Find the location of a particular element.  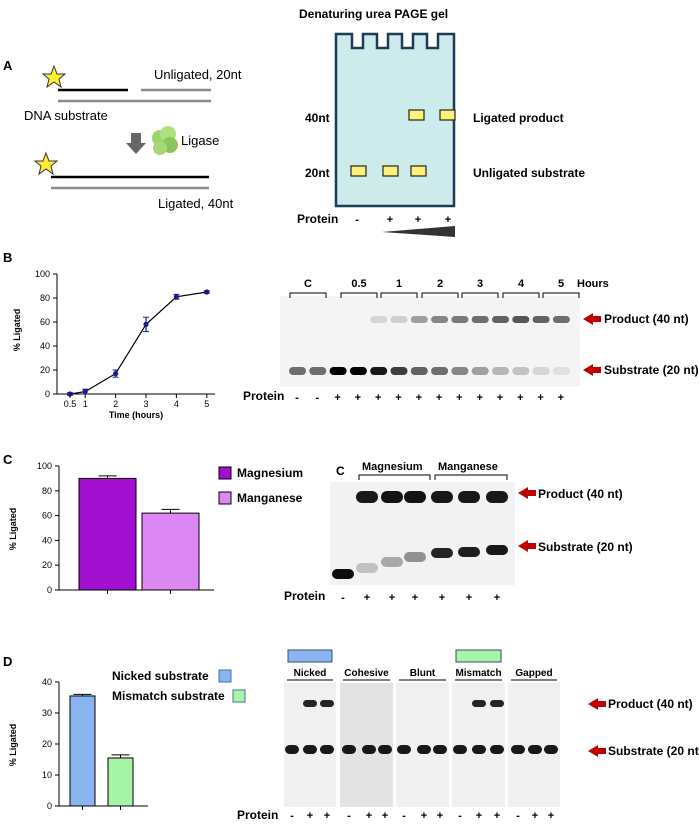

dna-substrate-label: DNA substrate is located at coordinates (66, 115).